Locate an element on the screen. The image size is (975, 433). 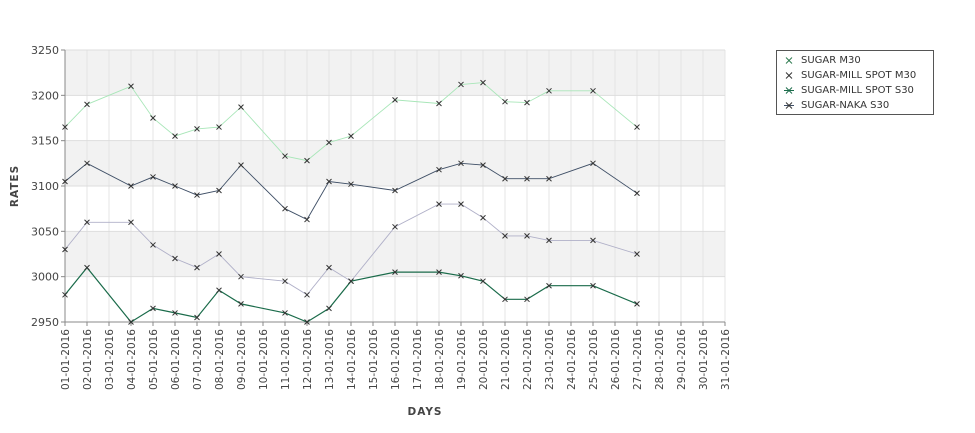
y-tick-label: 3200 is located at coordinates (45, 95).